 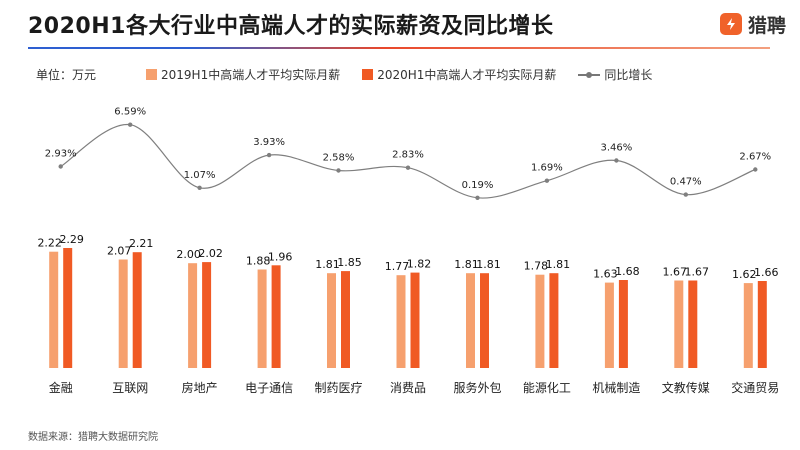 I want to click on bar-value-label-2020: 2.29, so click(x=71, y=239).